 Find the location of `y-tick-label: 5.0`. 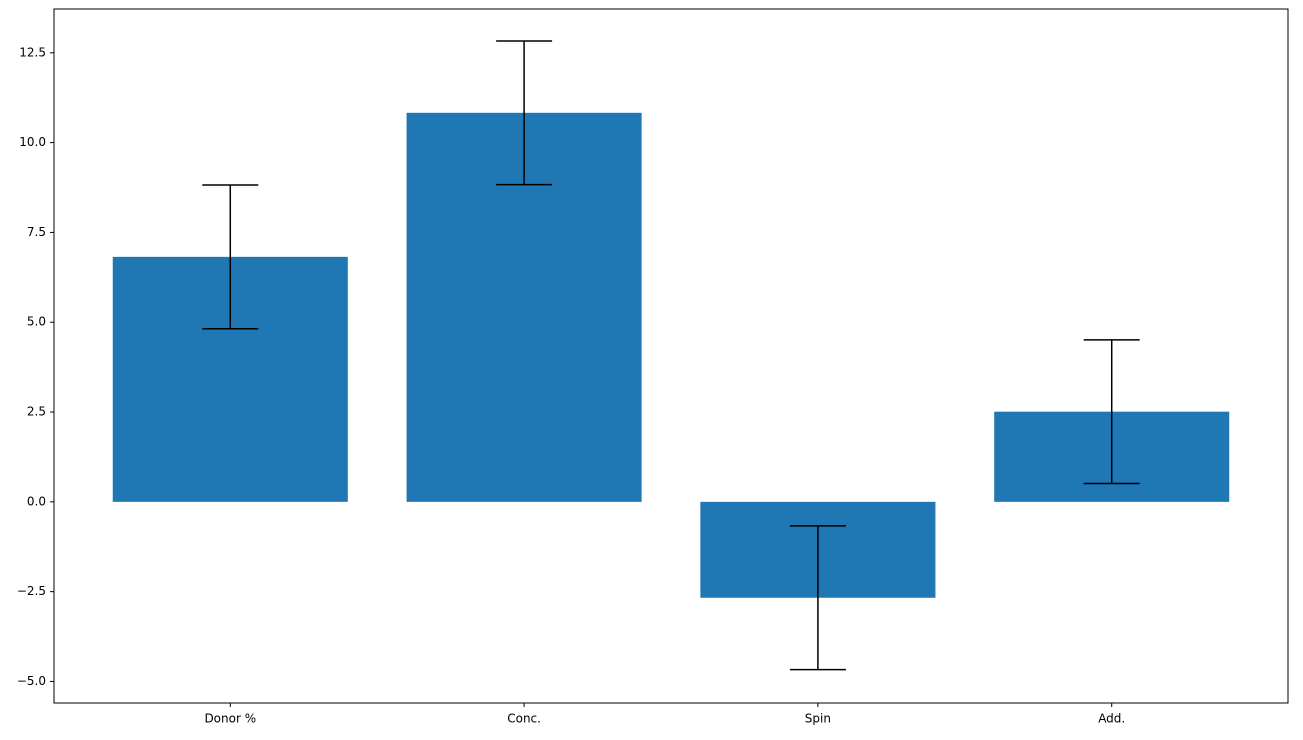

y-tick-label: 5.0 is located at coordinates (36, 322).